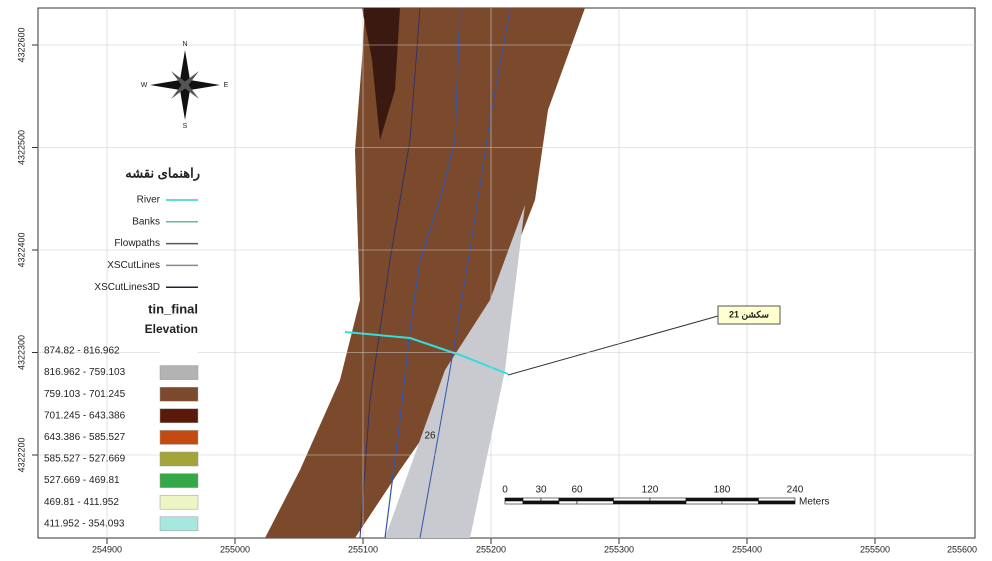 The width and height of the screenshot is (992, 561). Describe the element at coordinates (144, 85) in the screenshot. I see `compass-w: W` at that location.